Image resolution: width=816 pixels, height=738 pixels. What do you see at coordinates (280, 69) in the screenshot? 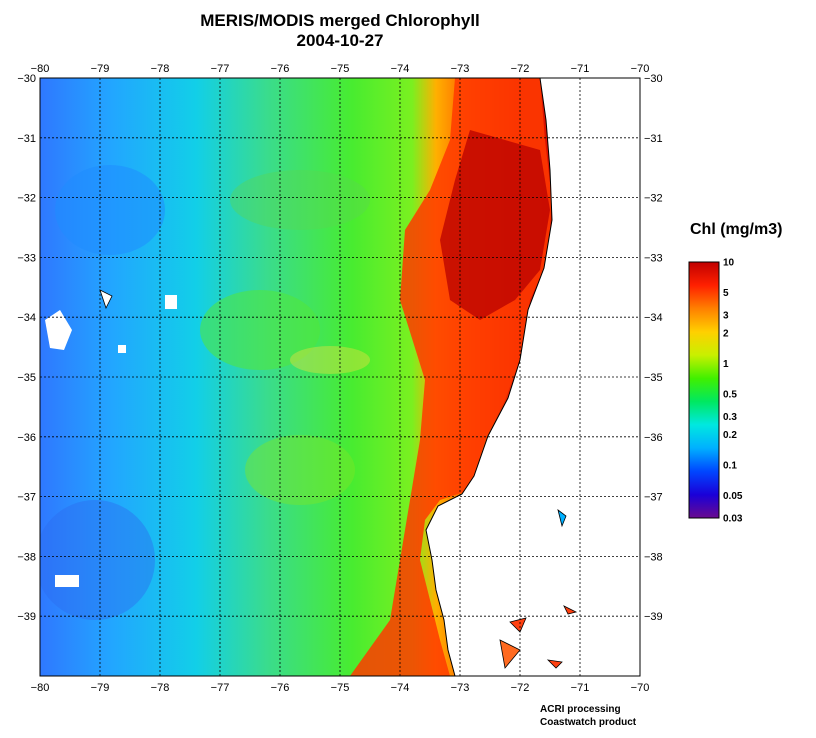
I see `lon-tick-label-top: −76` at bounding box center [280, 69].